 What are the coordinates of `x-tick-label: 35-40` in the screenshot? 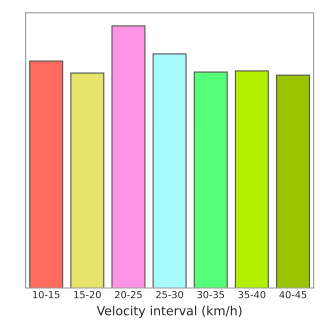 It's located at (252, 294).